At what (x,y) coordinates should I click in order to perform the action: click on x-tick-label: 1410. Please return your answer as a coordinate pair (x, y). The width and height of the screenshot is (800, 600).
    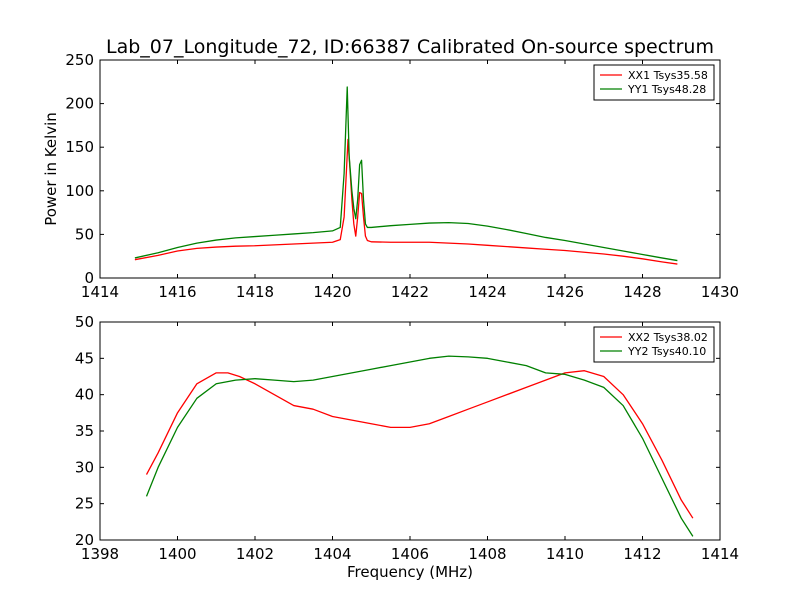
    Looking at the image, I should click on (565, 554).